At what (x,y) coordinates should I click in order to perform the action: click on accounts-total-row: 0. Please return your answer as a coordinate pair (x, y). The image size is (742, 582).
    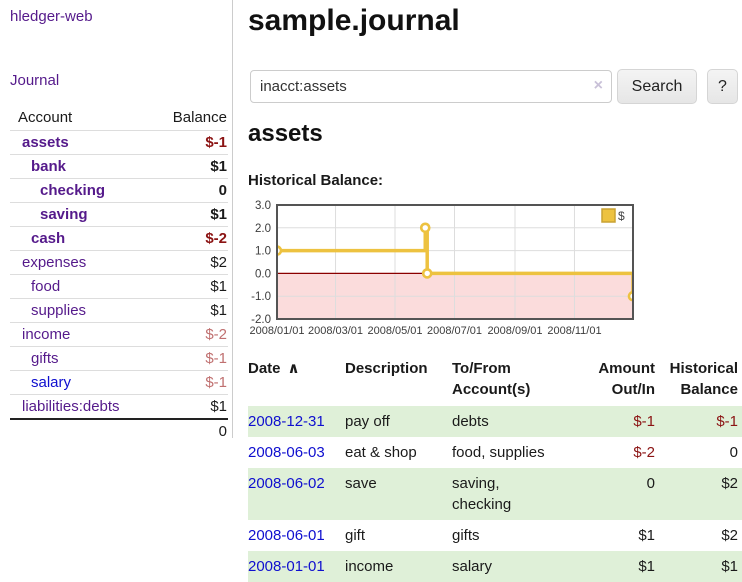
    Looking at the image, I should click on (119, 430).